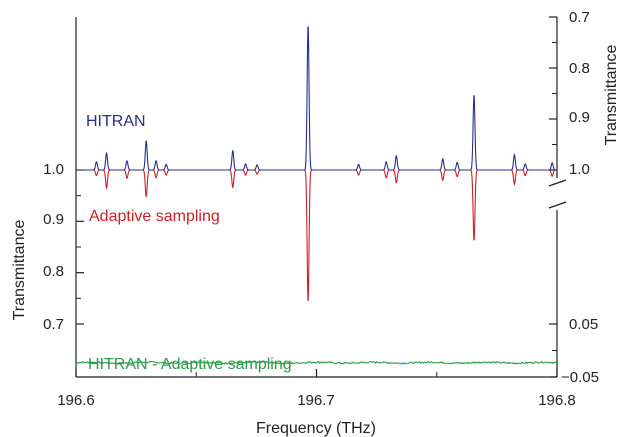  Describe the element at coordinates (579, 68) in the screenshot. I see `right-tick-label-0.8: 0.8` at that location.